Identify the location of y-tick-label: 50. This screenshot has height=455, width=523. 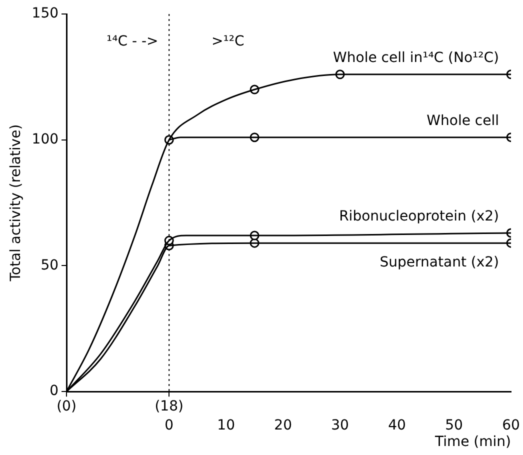
(49, 265).